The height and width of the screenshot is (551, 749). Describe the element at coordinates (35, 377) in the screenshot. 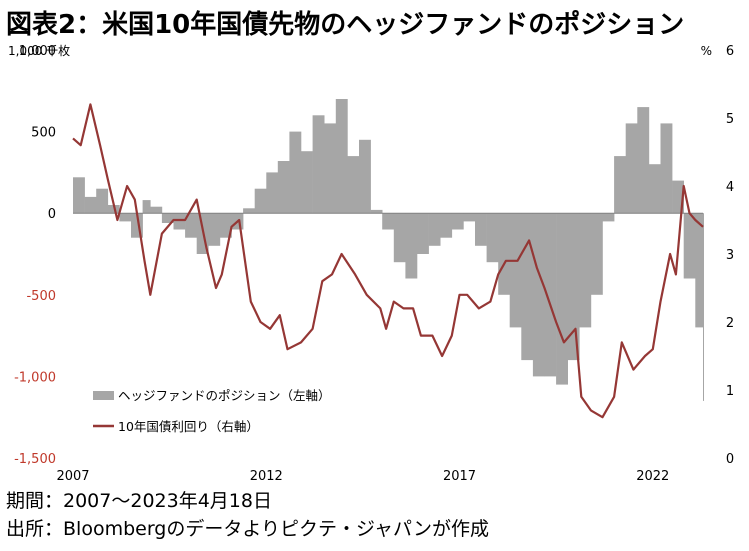

I see `left-tick-label: -1,000` at that location.